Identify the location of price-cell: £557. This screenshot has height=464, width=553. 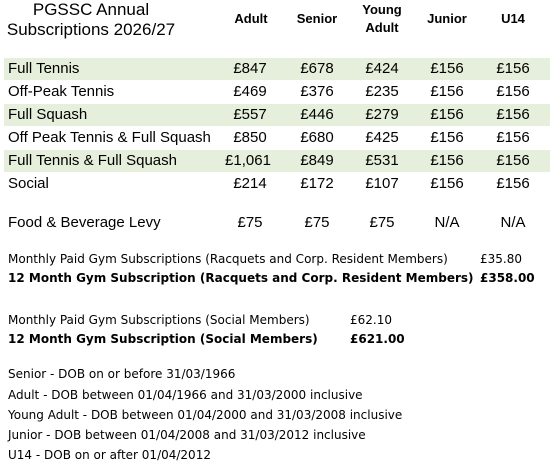
(250, 114).